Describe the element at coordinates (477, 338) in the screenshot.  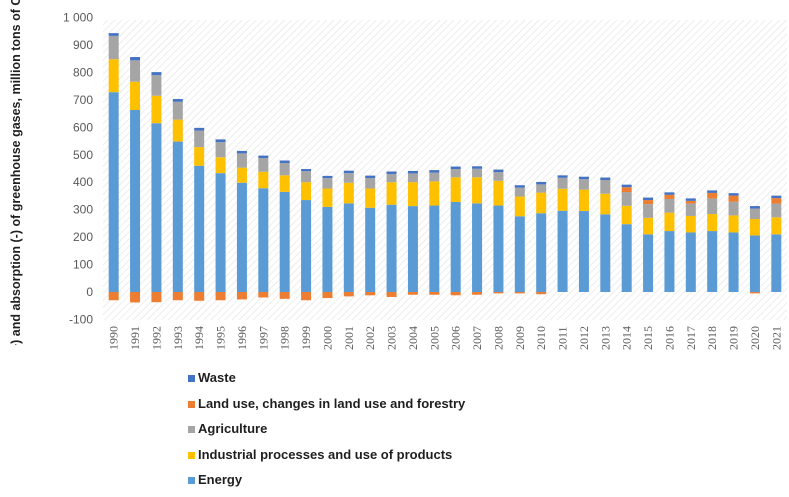
I see `x-tick-label: 2007` at that location.